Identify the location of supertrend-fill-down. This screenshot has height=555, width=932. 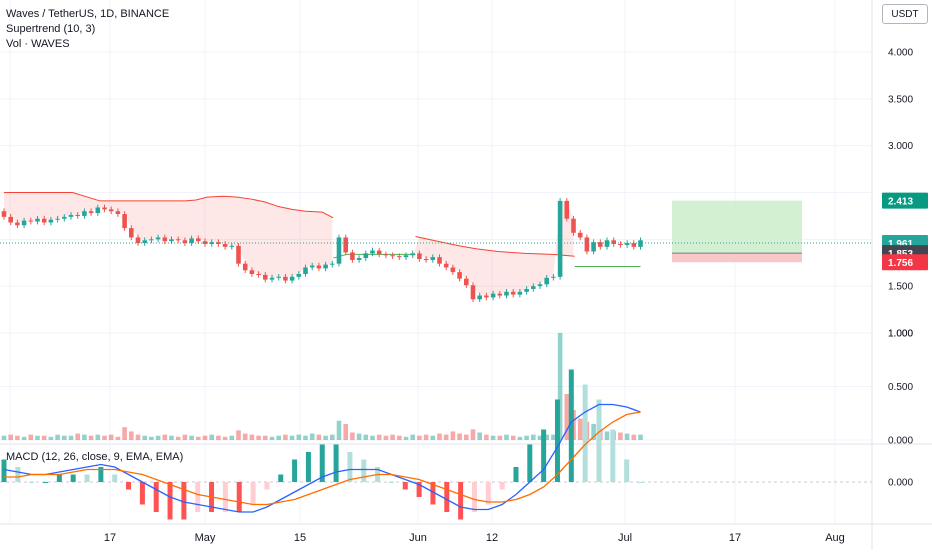
(493, 248).